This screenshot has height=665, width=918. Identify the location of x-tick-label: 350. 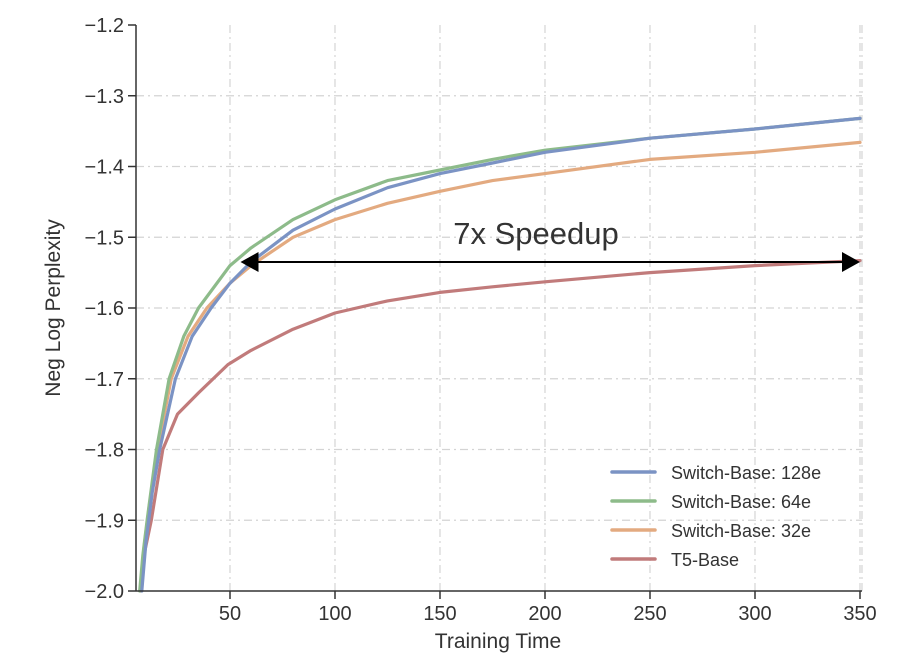
(859, 614).